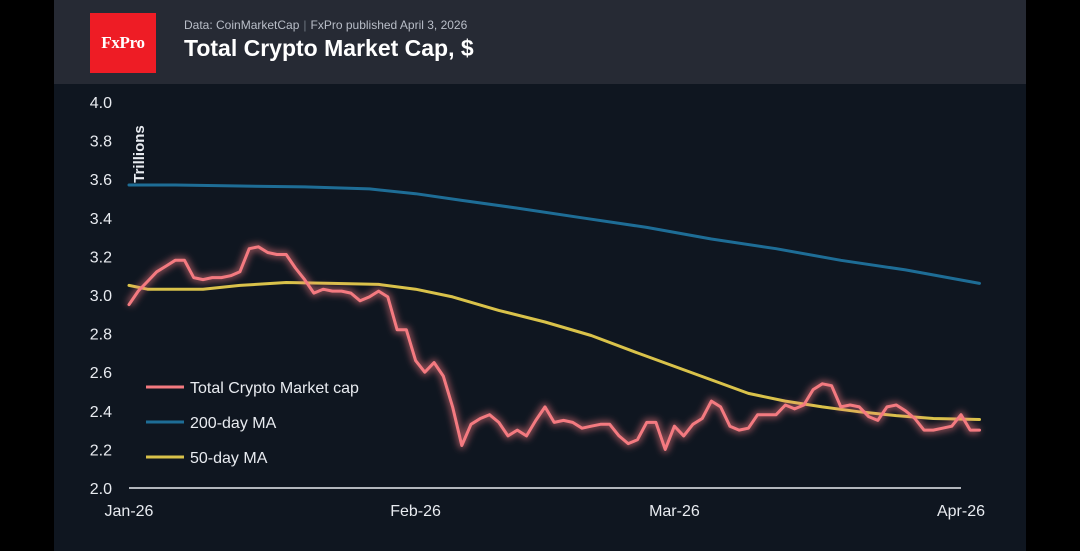 The height and width of the screenshot is (551, 1080). I want to click on fxpro-logo: FxPro, so click(123, 43).